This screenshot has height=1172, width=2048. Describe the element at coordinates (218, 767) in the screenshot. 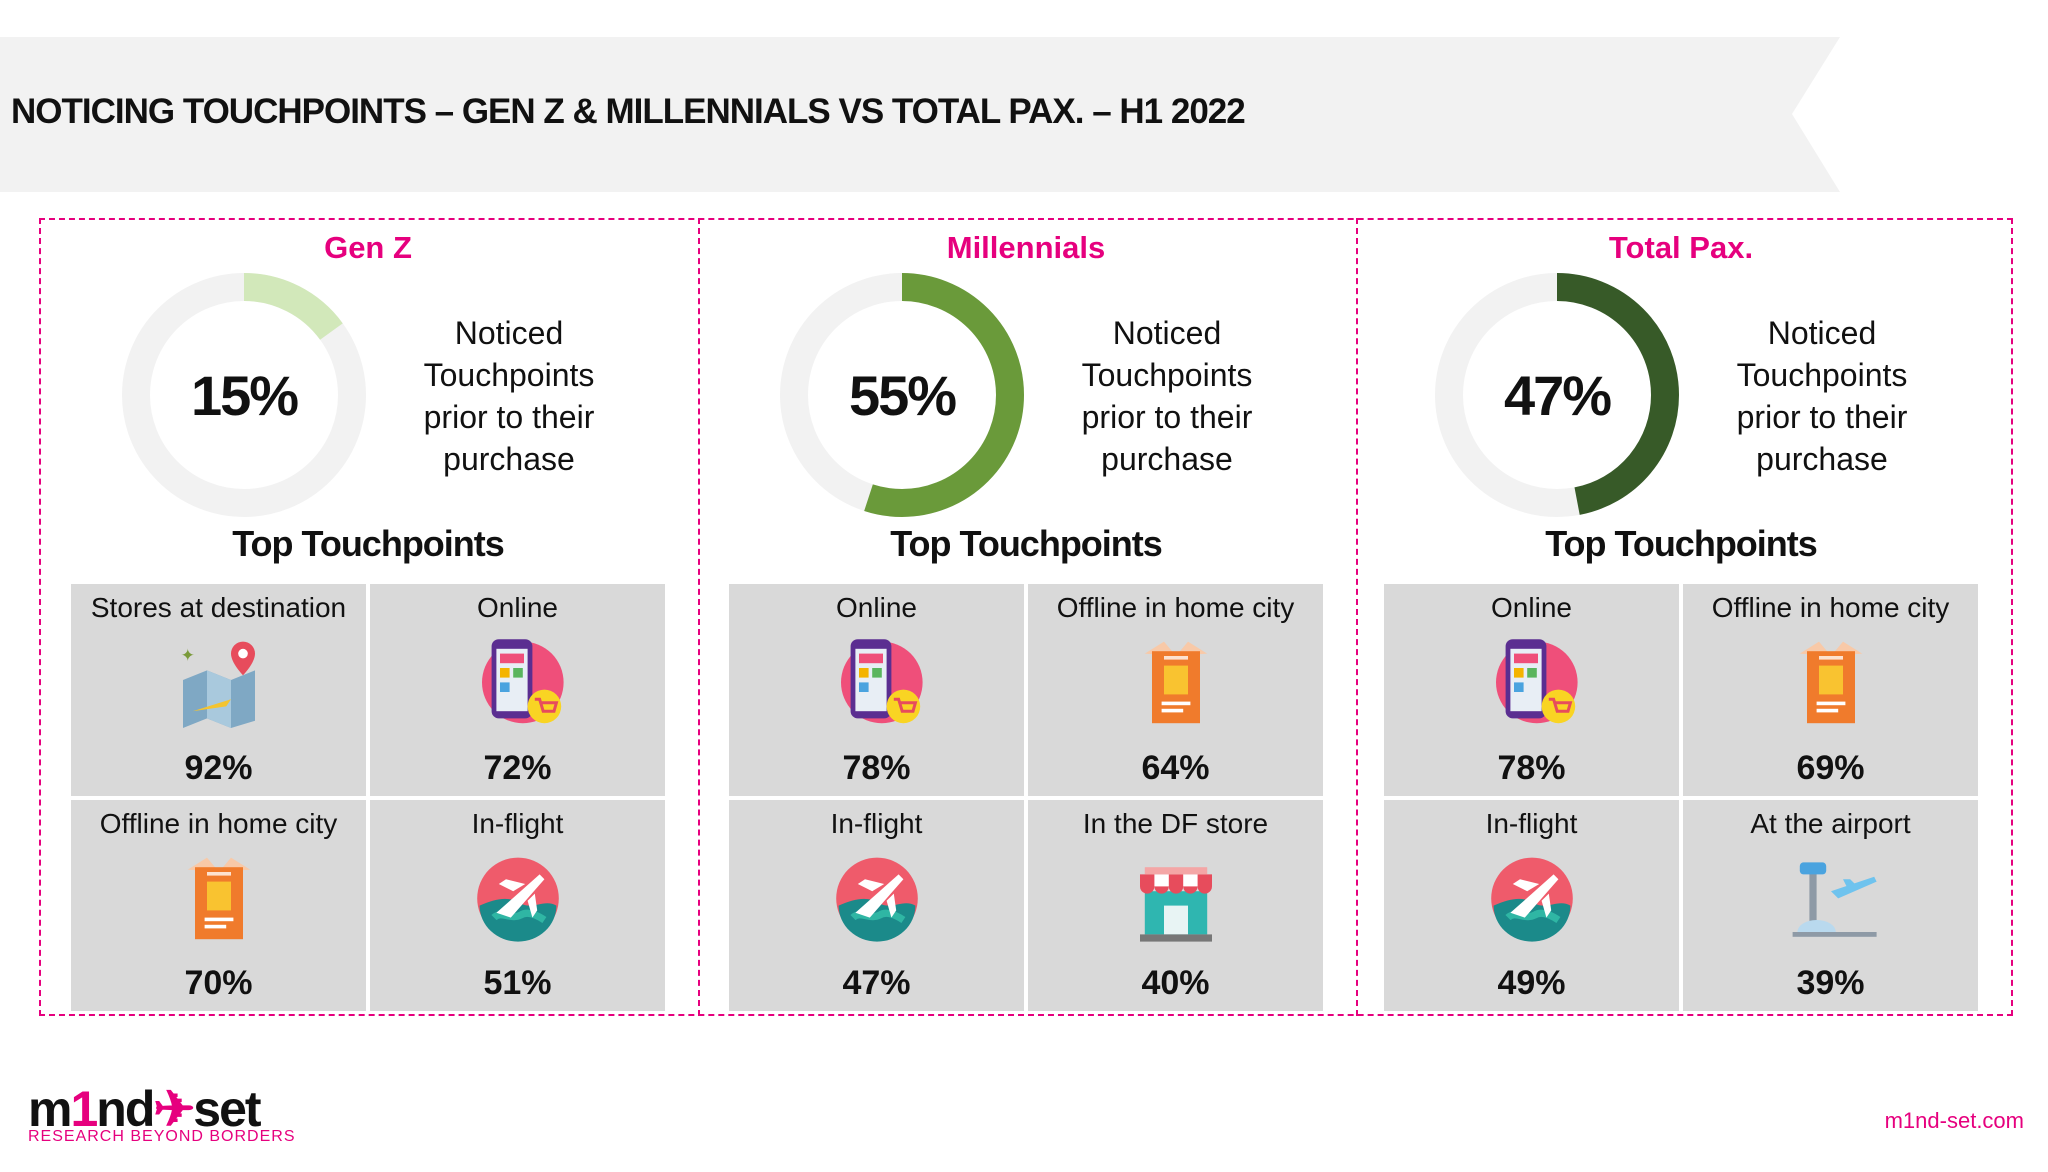

I see `touchpoint-value: 92%` at that location.